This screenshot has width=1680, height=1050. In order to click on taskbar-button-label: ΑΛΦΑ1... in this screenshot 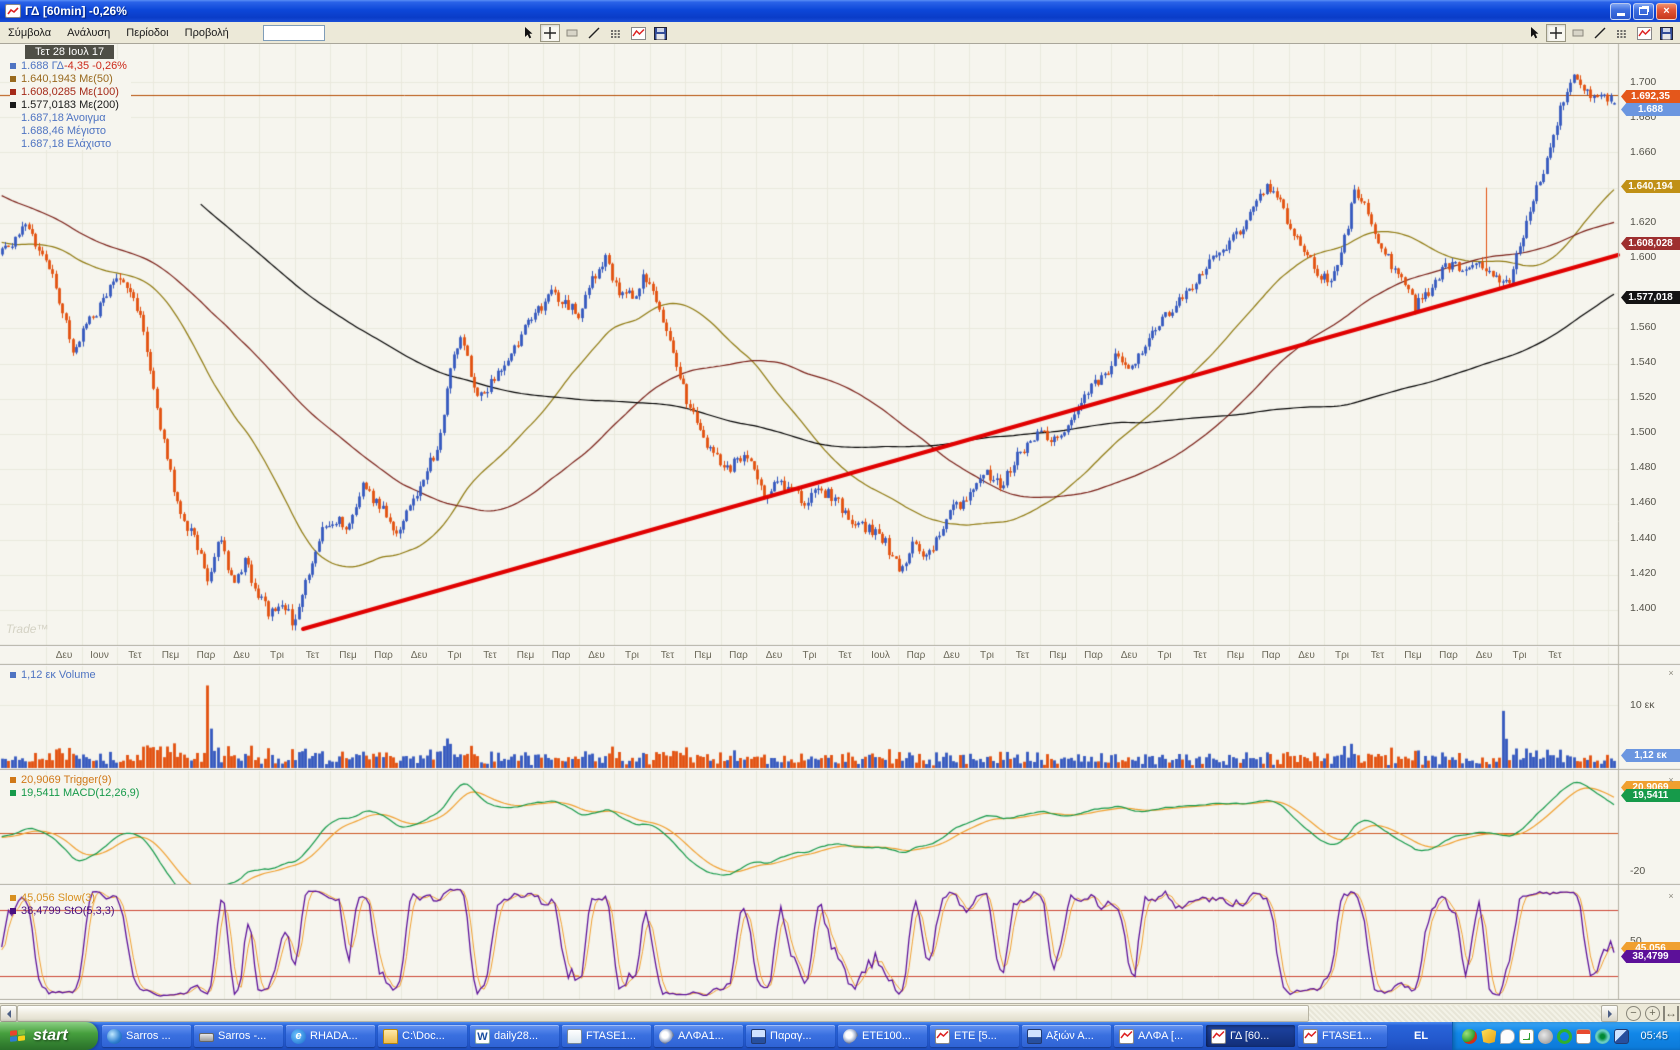, I will do `click(701, 1036)`.